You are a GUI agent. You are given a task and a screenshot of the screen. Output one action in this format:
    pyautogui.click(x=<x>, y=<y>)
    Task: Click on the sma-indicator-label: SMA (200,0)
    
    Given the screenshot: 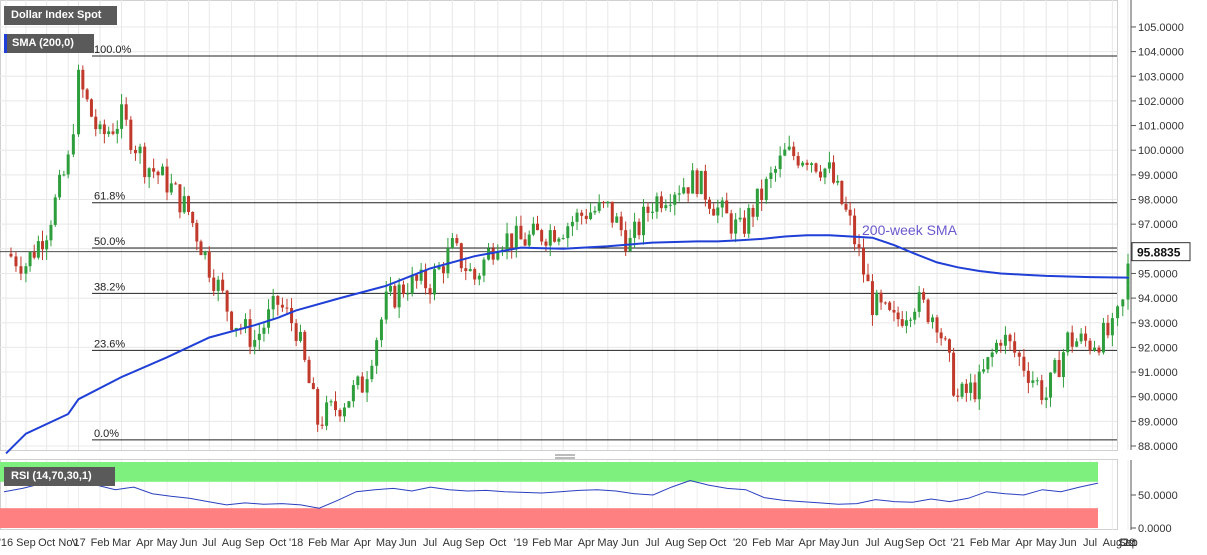 What is the action you would take?
    pyautogui.click(x=49, y=43)
    